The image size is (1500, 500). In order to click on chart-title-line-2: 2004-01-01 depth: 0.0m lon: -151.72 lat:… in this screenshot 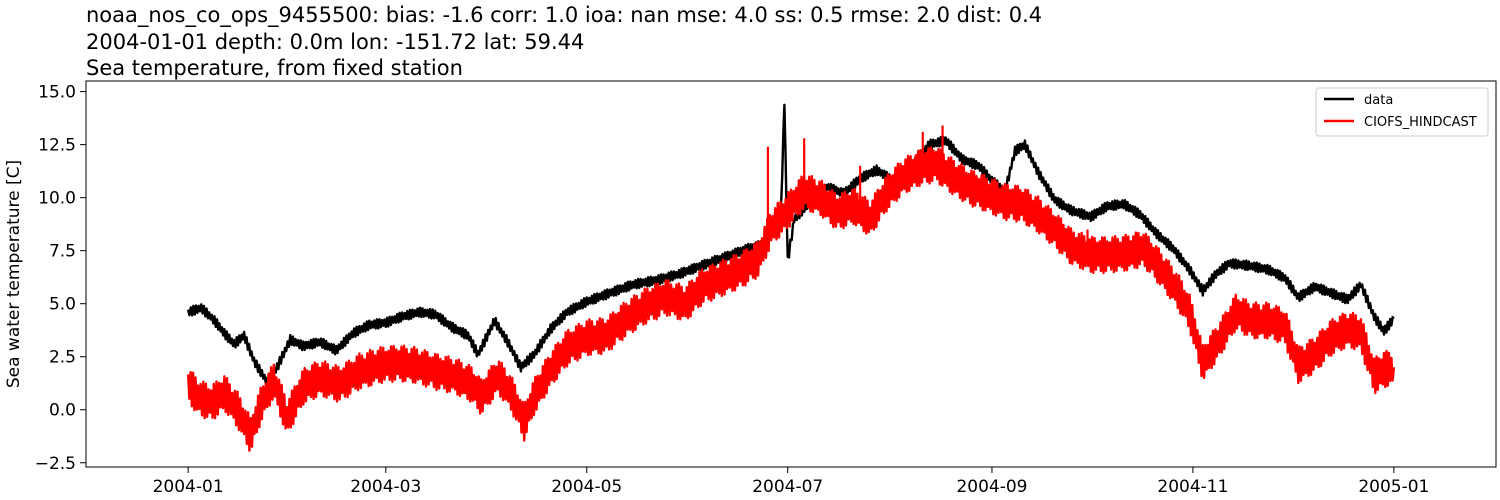, I will do `click(335, 42)`.